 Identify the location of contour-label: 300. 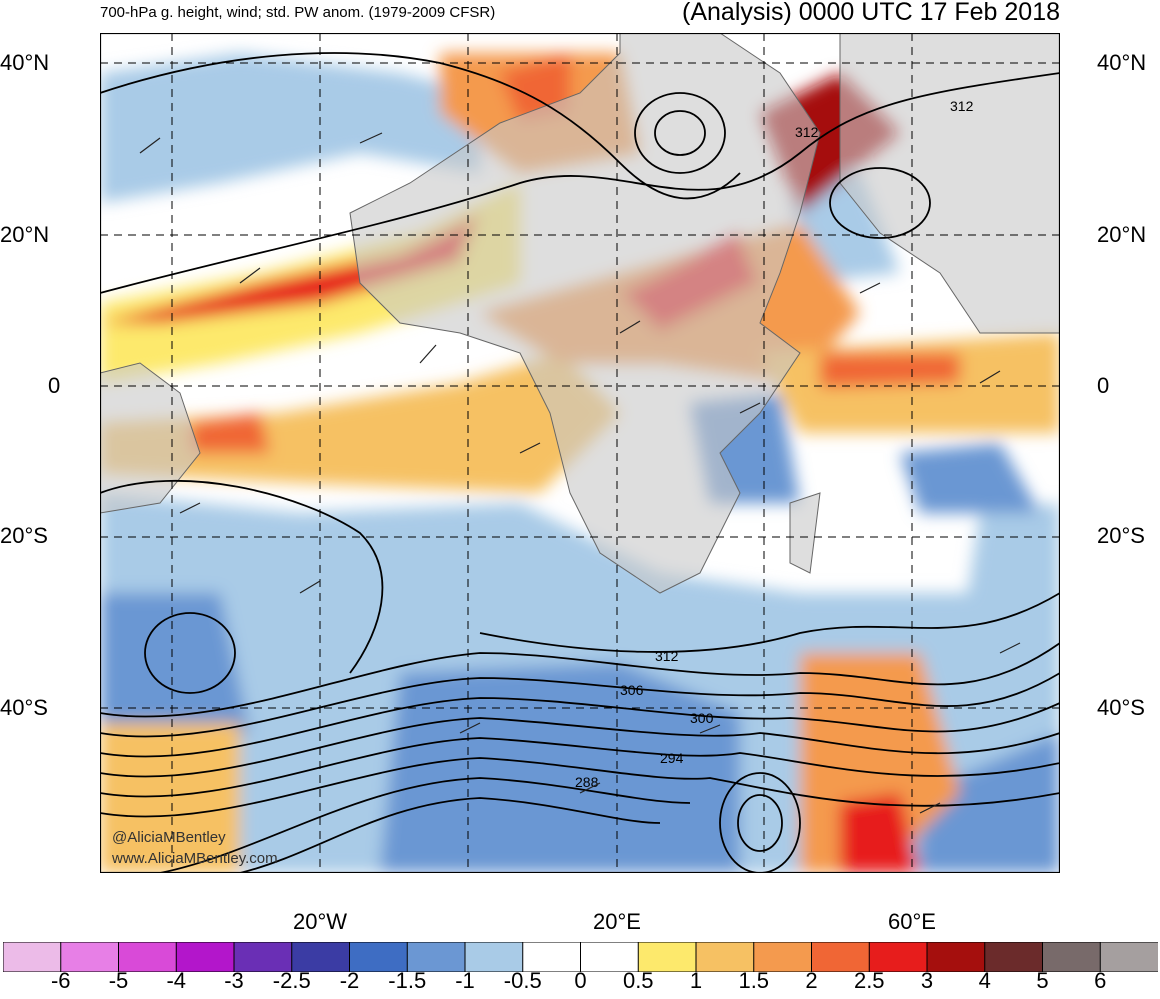
(702, 718).